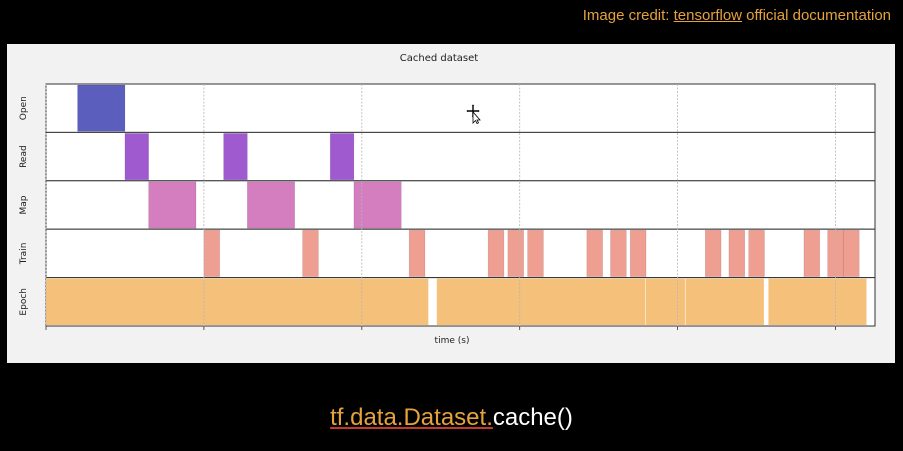 The width and height of the screenshot is (903, 451). I want to click on chart-title: Cached dataset, so click(439, 58).